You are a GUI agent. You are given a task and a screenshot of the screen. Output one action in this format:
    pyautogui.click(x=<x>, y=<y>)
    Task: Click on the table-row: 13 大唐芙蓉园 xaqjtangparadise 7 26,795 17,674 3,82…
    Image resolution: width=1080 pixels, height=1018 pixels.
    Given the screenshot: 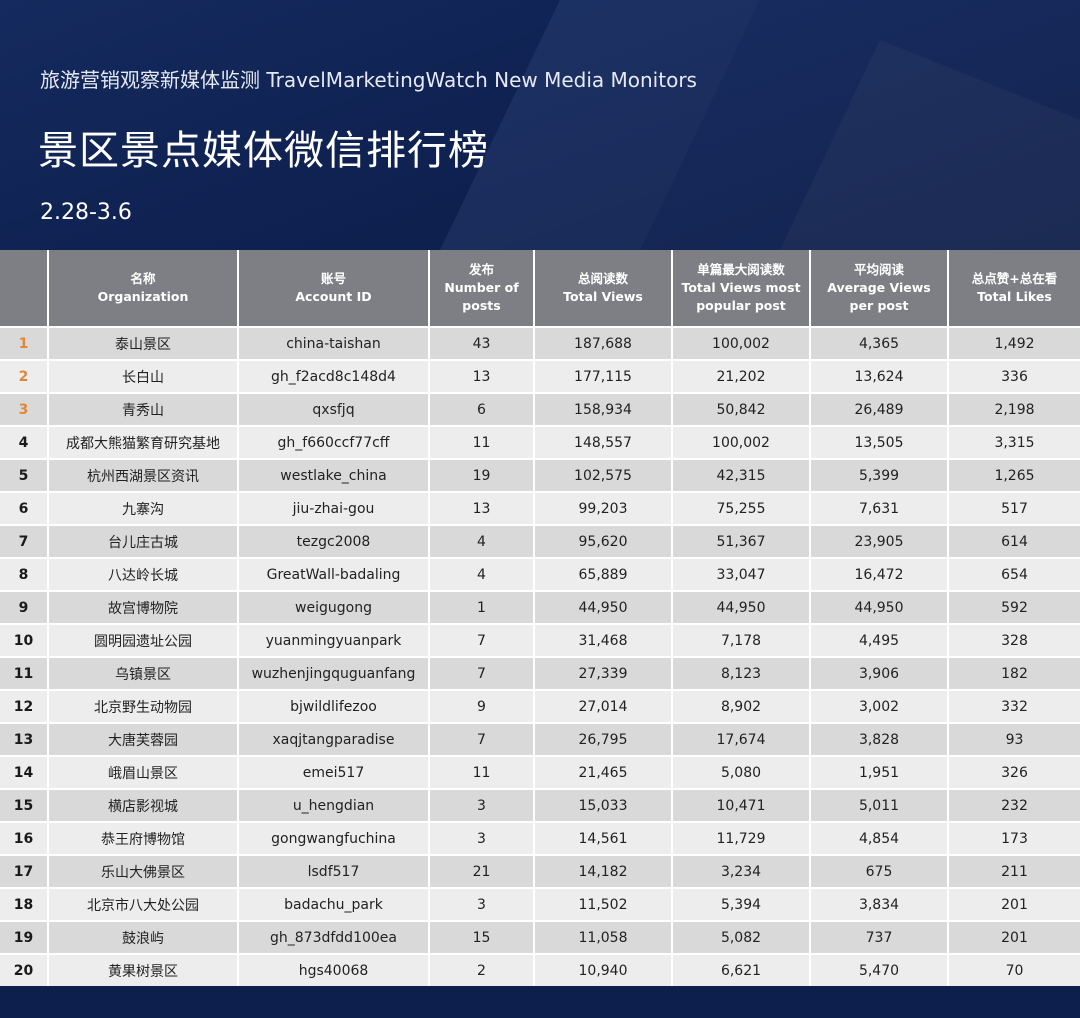 What is the action you would take?
    pyautogui.click(x=540, y=739)
    